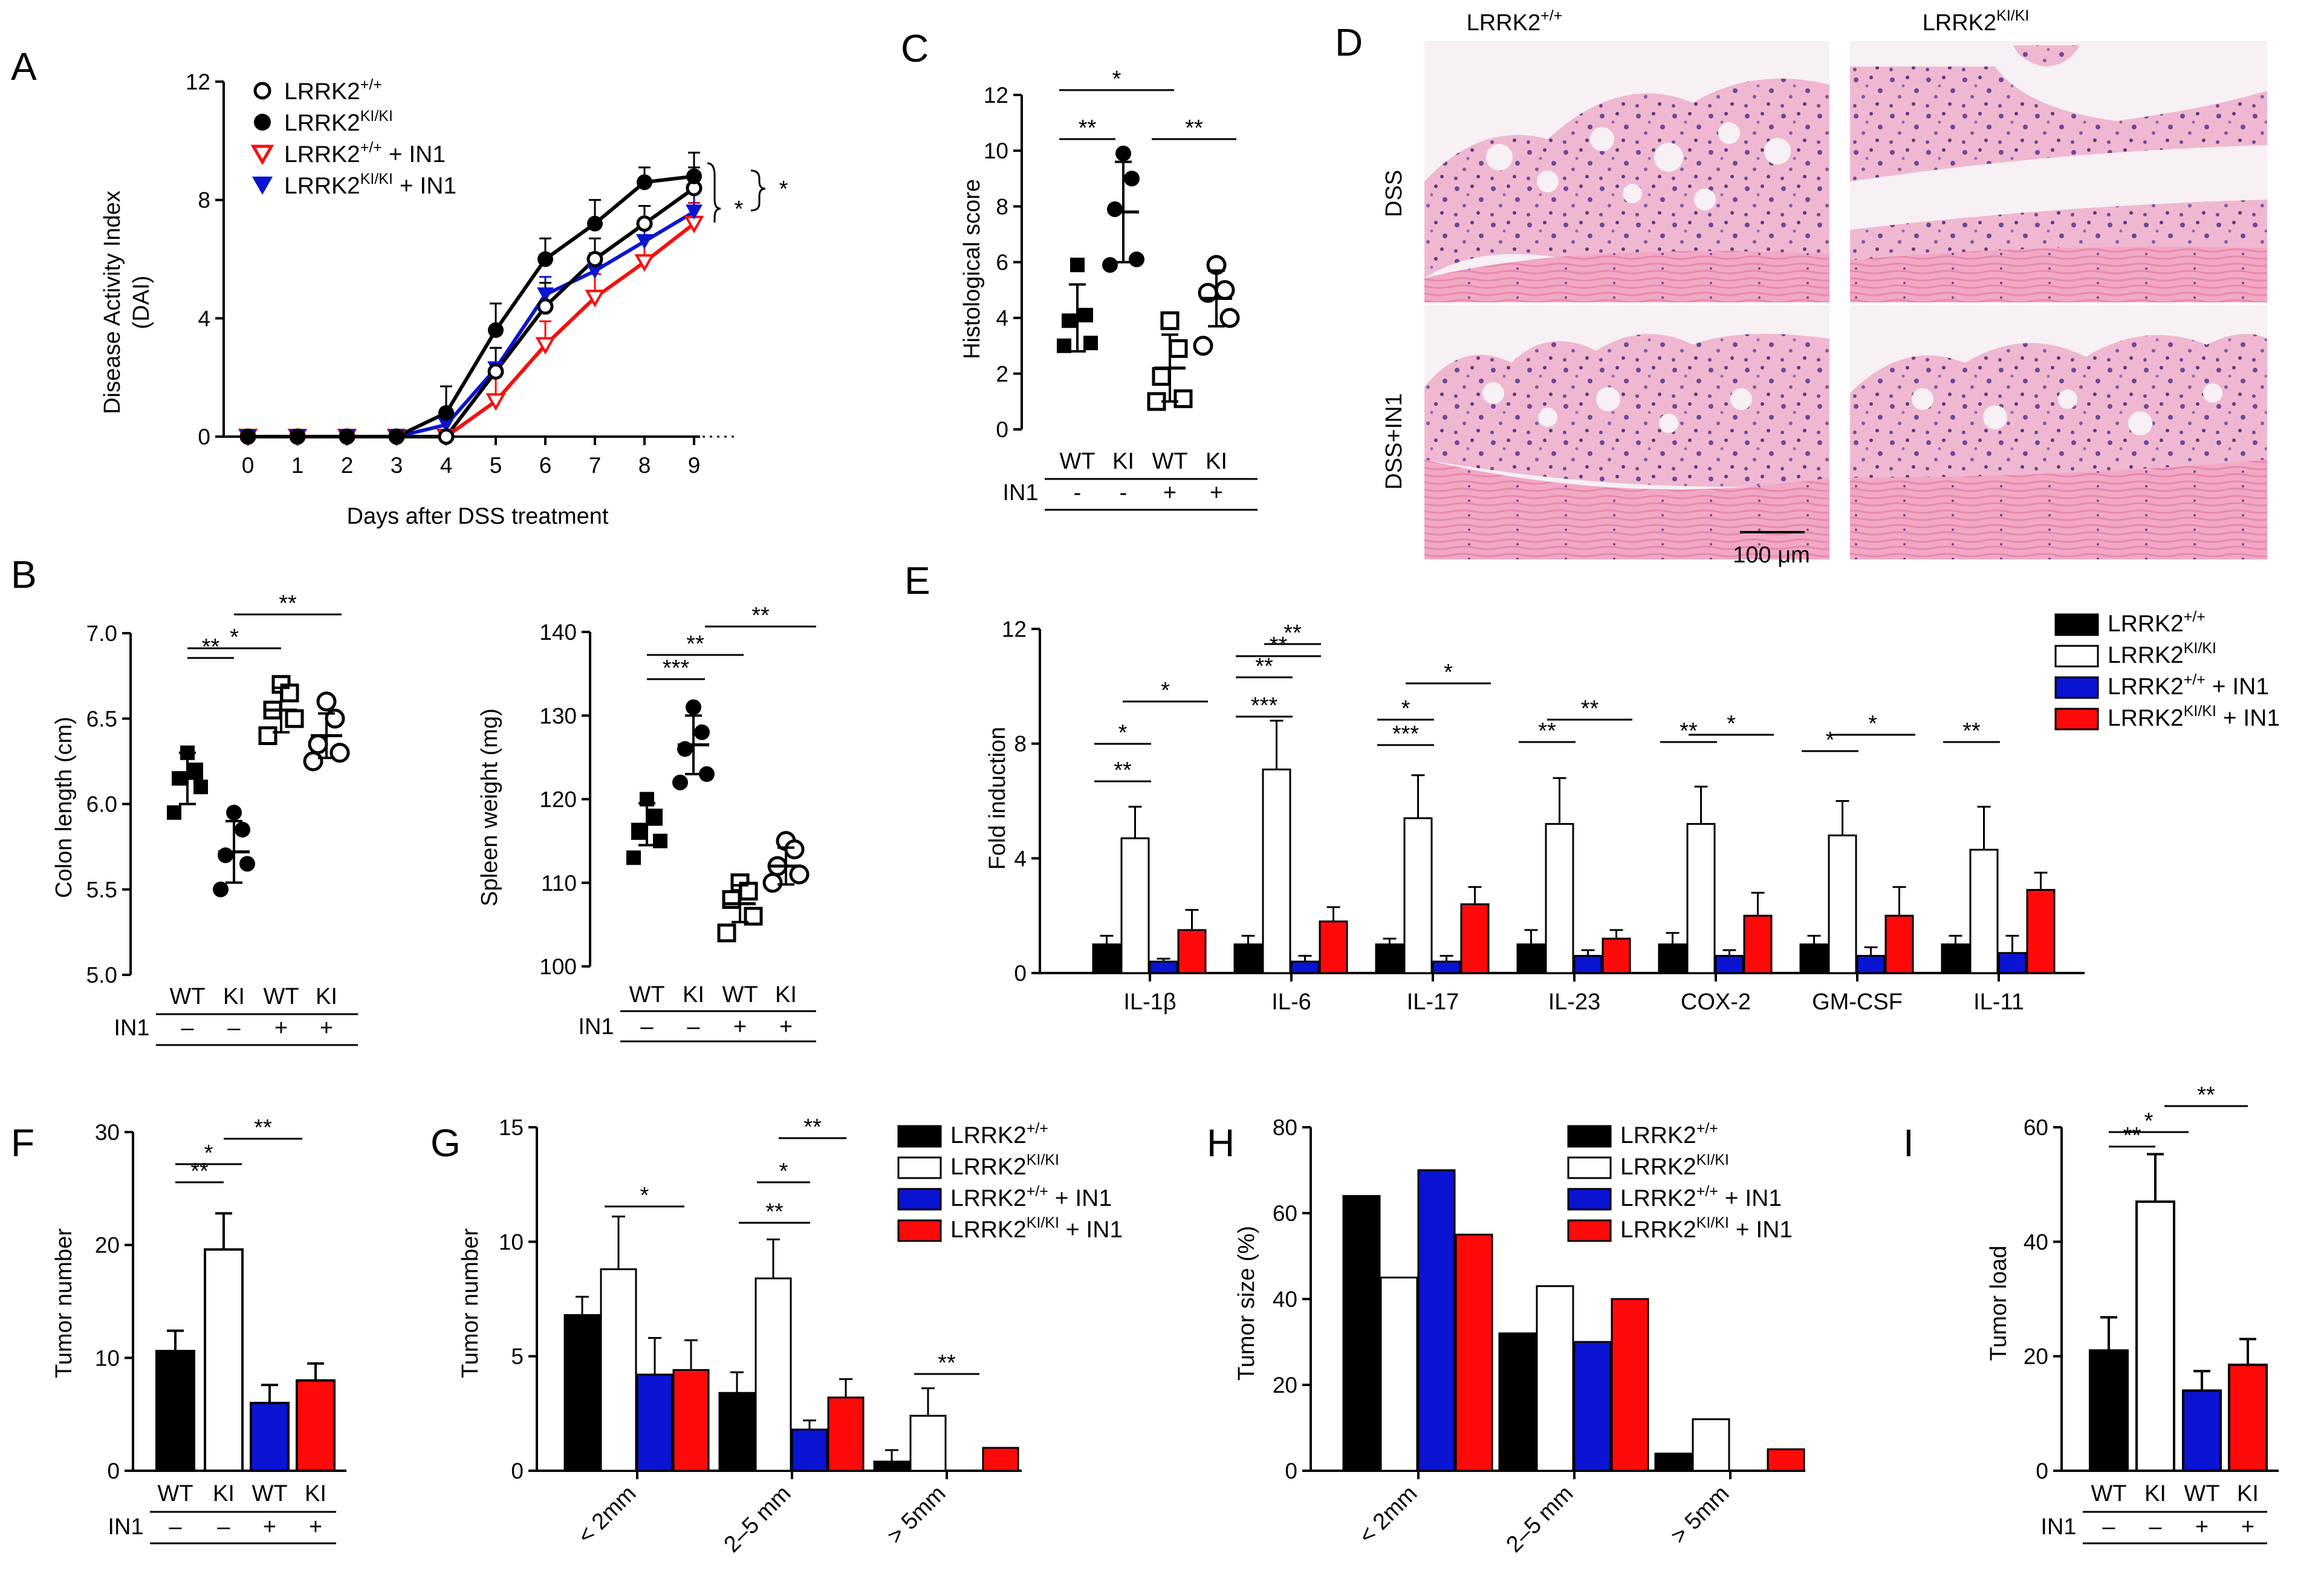 This screenshot has height=1579, width=2324. What do you see at coordinates (495, 371) in the screenshot?
I see `a-point-wt` at bounding box center [495, 371].